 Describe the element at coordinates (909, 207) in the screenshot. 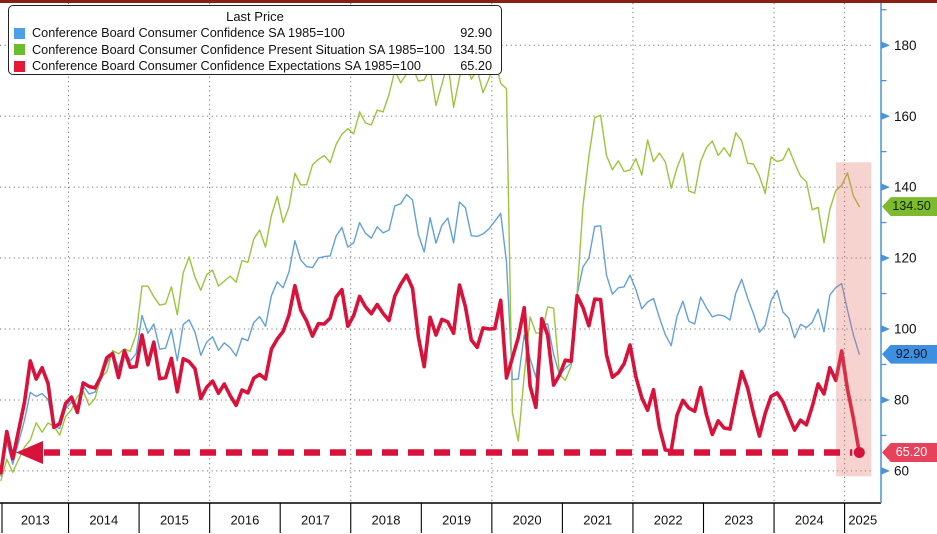

I see `last-price-badge: 134.50` at that location.